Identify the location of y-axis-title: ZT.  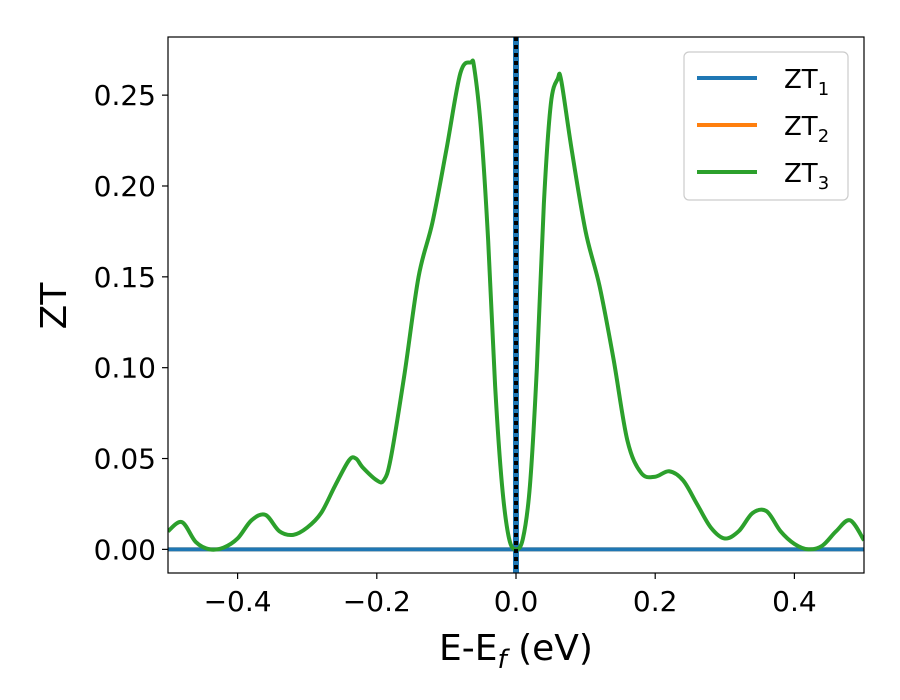
(54, 306).